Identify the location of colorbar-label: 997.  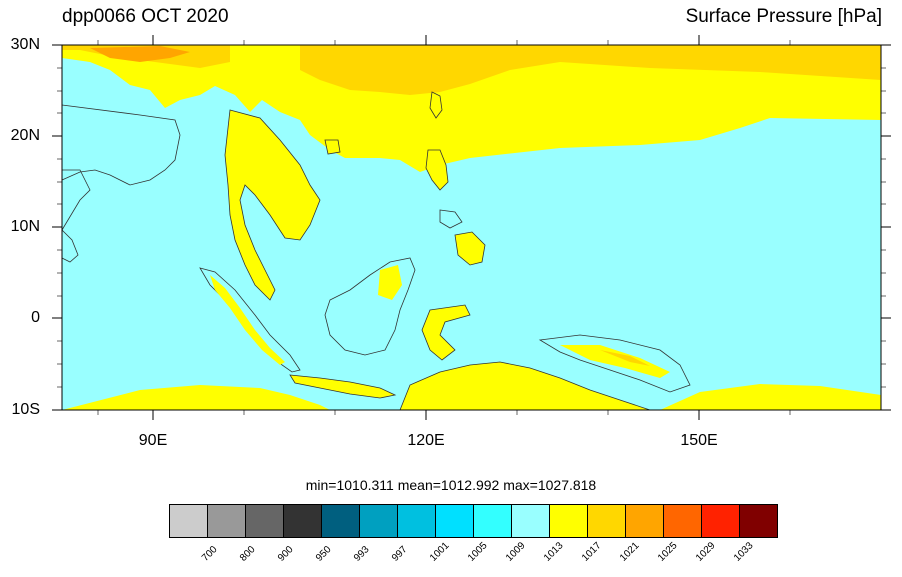
(400, 554).